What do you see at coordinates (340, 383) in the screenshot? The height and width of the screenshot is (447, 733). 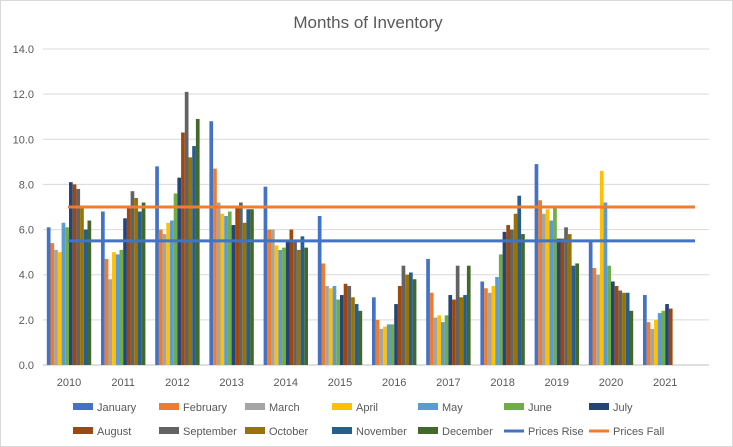 I see `x-tick-label: 2015` at bounding box center [340, 383].